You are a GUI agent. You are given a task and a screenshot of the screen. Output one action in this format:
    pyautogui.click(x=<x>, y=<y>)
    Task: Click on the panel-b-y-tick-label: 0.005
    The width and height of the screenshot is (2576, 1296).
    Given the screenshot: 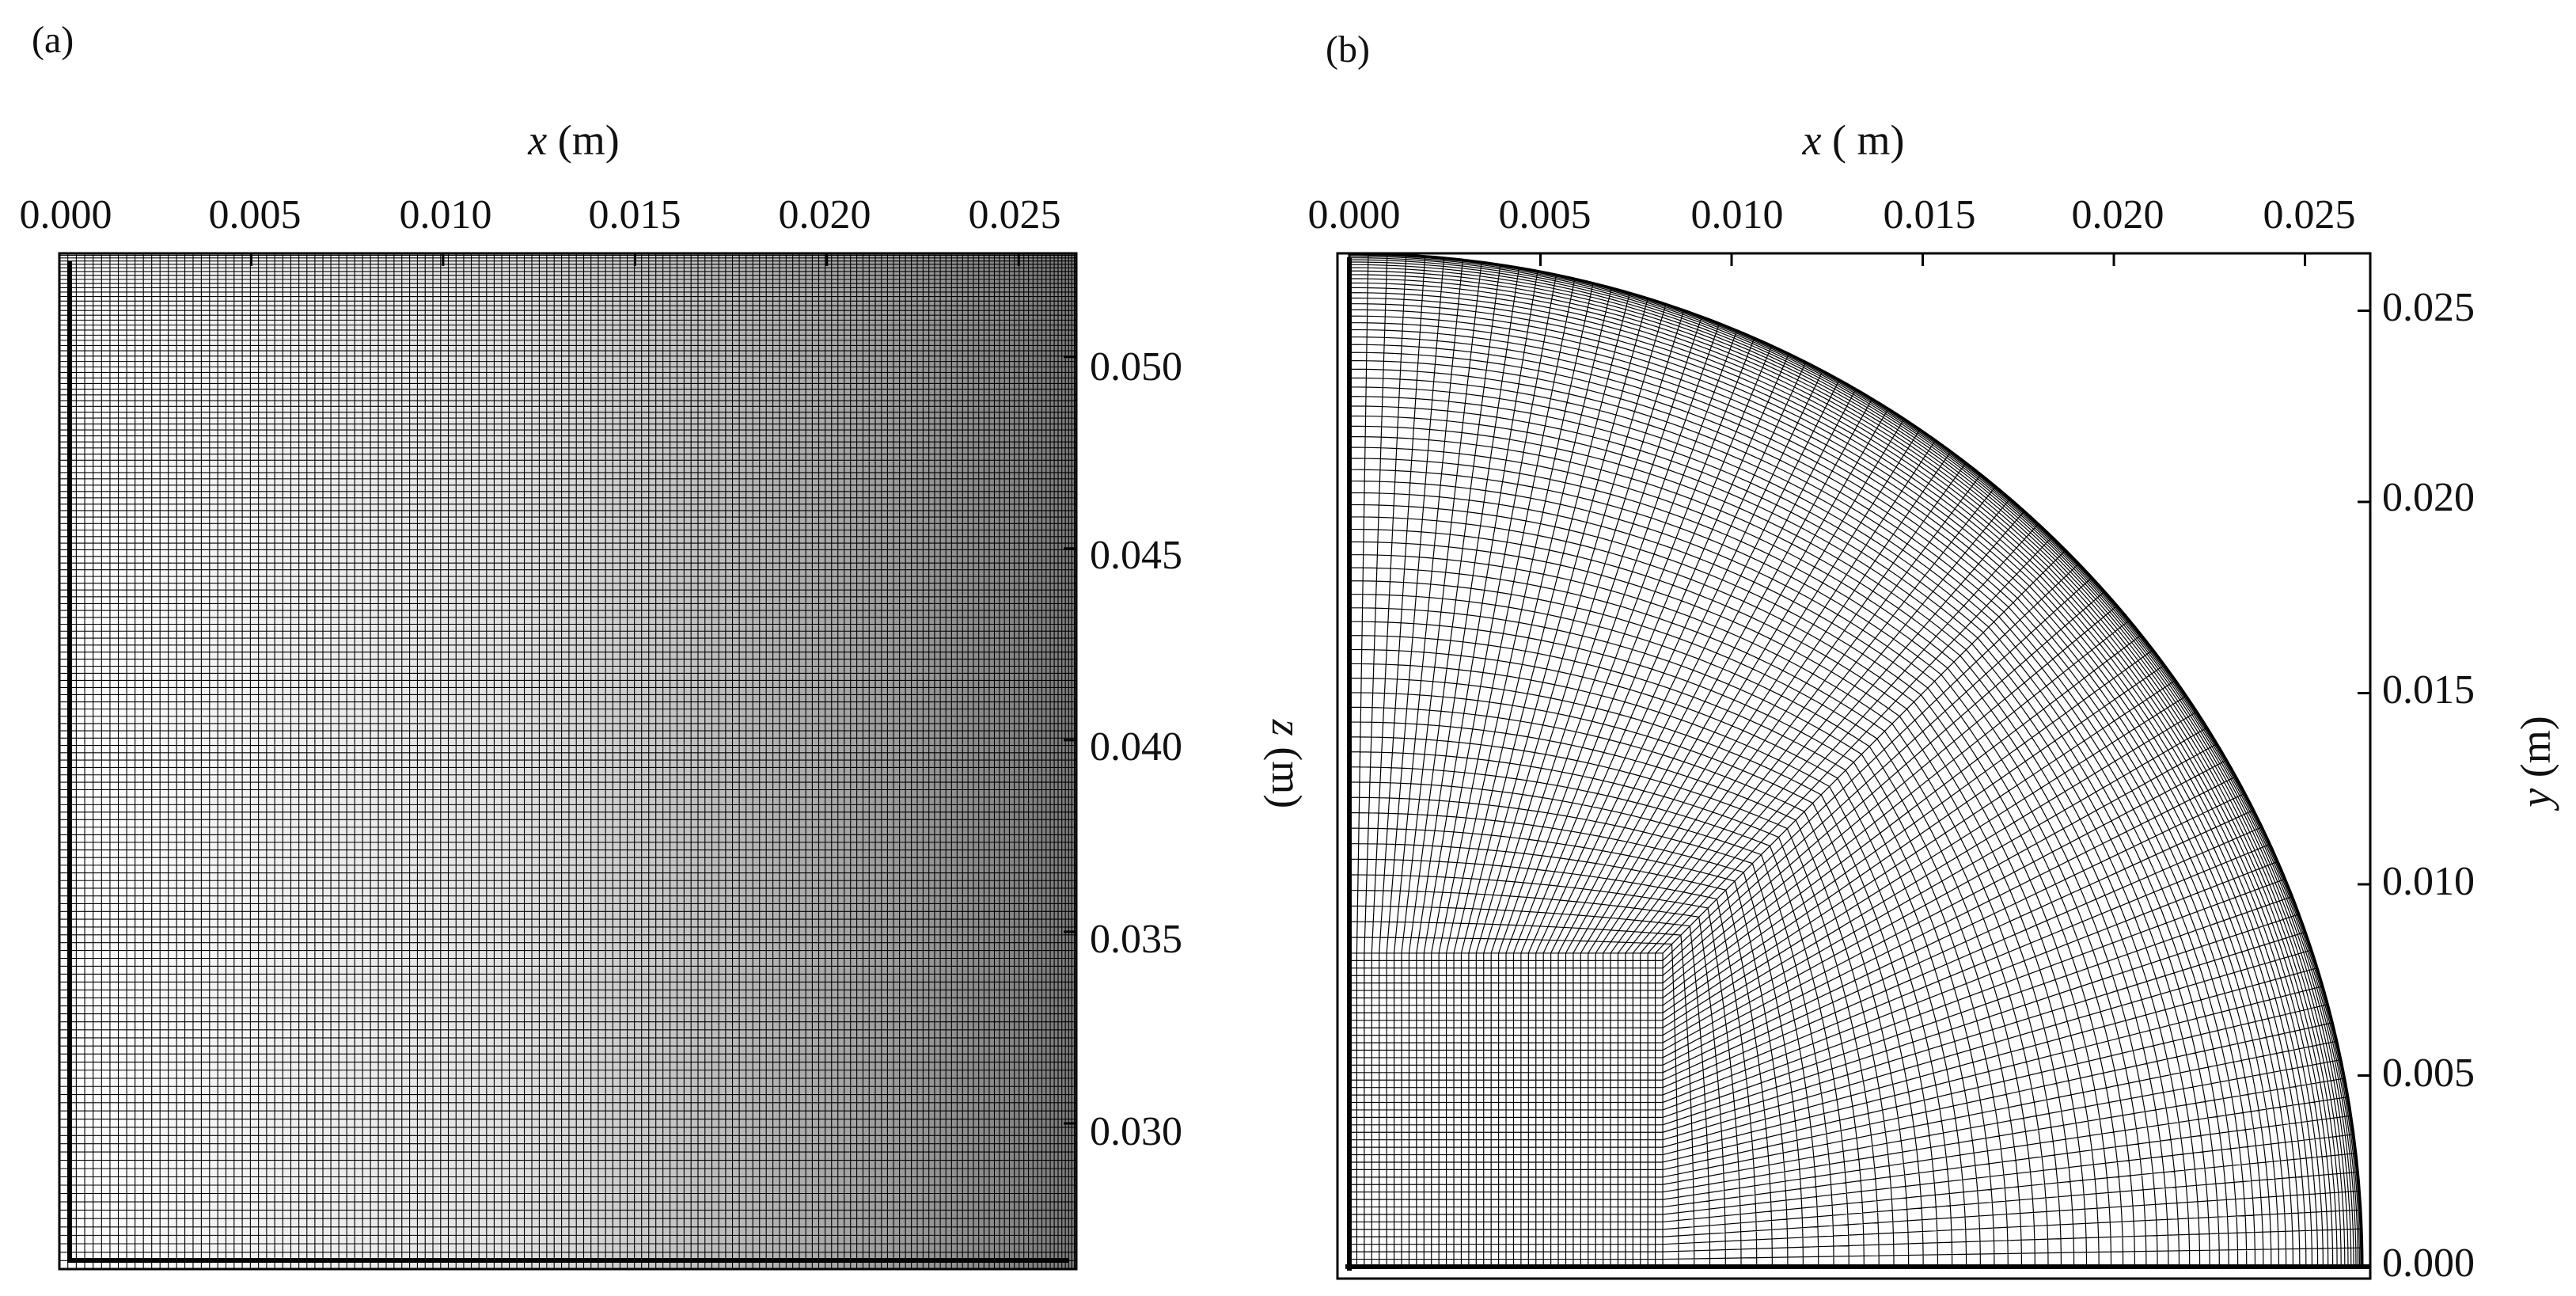 What is the action you would take?
    pyautogui.click(x=2428, y=1074)
    